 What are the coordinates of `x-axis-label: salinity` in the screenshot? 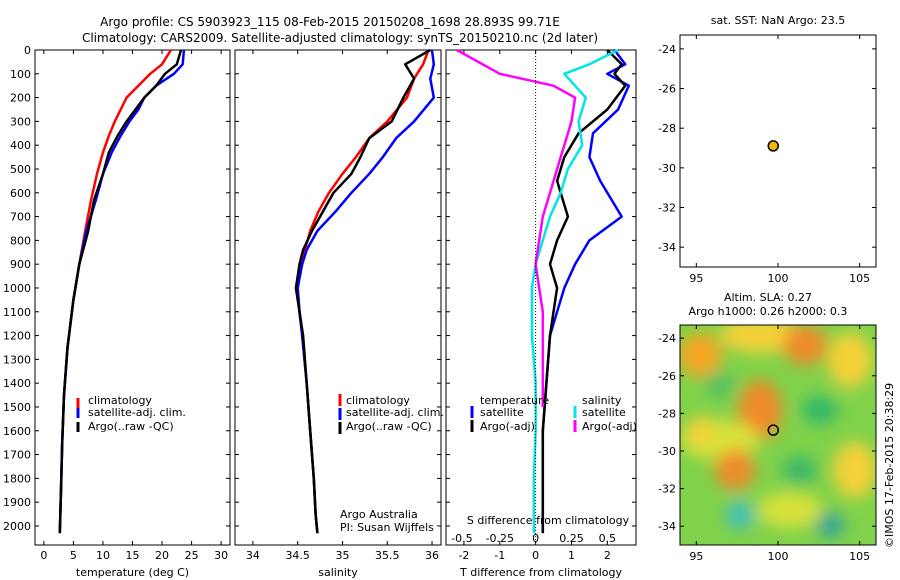 It's located at (338, 572).